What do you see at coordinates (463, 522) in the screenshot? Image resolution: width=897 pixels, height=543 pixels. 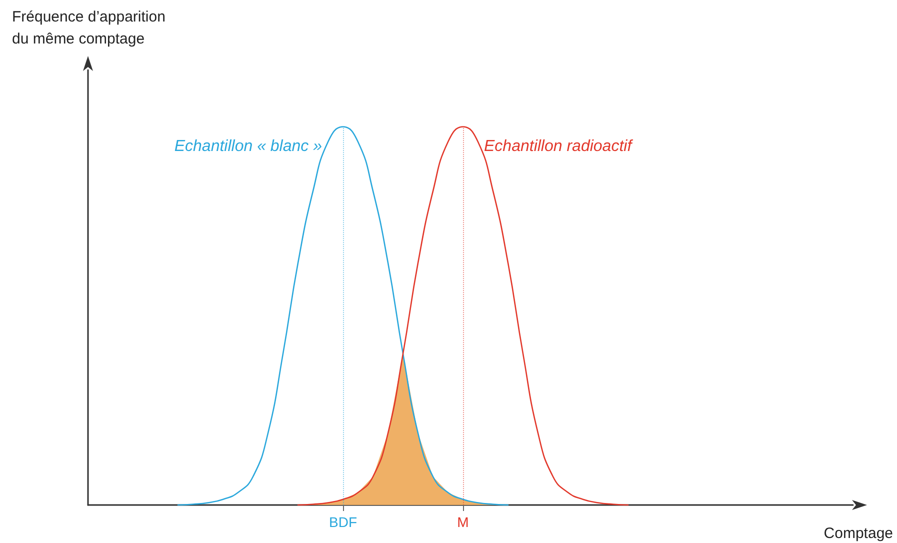 I see `x-tick-label: M` at bounding box center [463, 522].